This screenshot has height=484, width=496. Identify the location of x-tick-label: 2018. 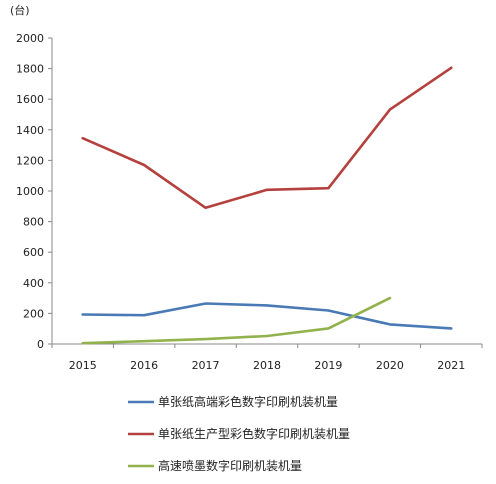
(267, 365).